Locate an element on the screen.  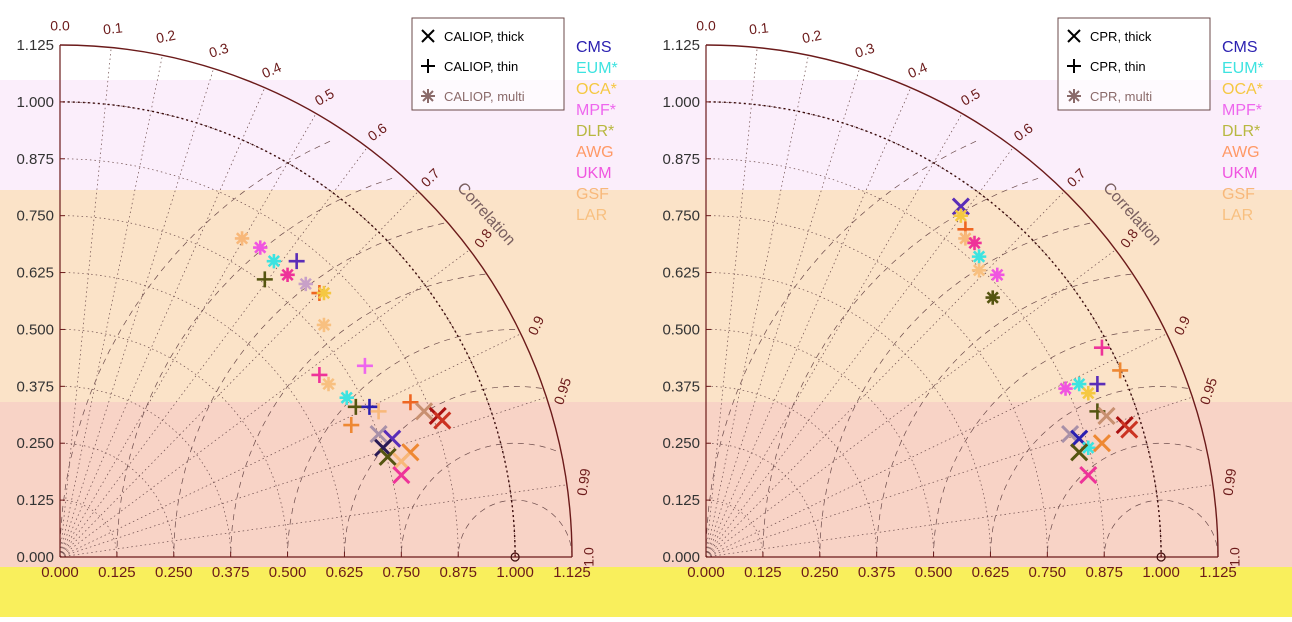
dataset-legend-label: GSF is located at coordinates (592, 194).